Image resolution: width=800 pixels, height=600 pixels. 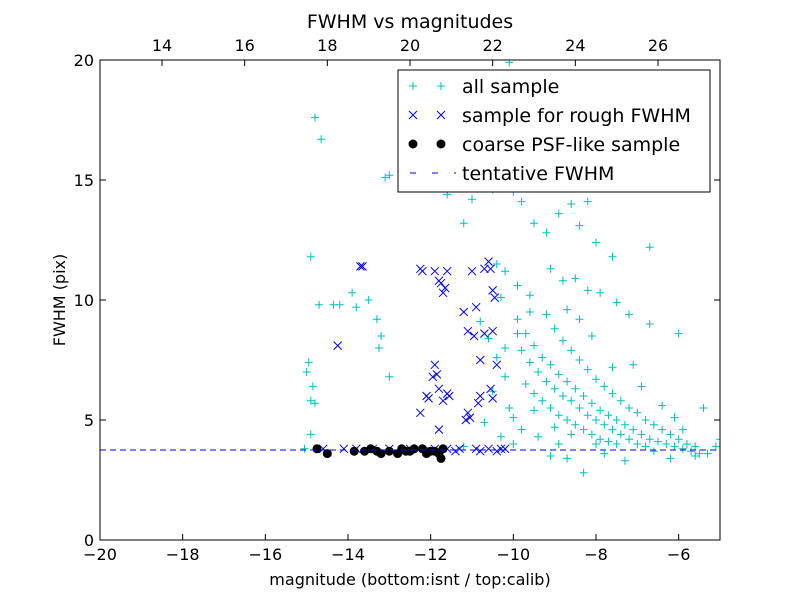 I want to click on top-x-tick-label: 14, so click(x=162, y=45).